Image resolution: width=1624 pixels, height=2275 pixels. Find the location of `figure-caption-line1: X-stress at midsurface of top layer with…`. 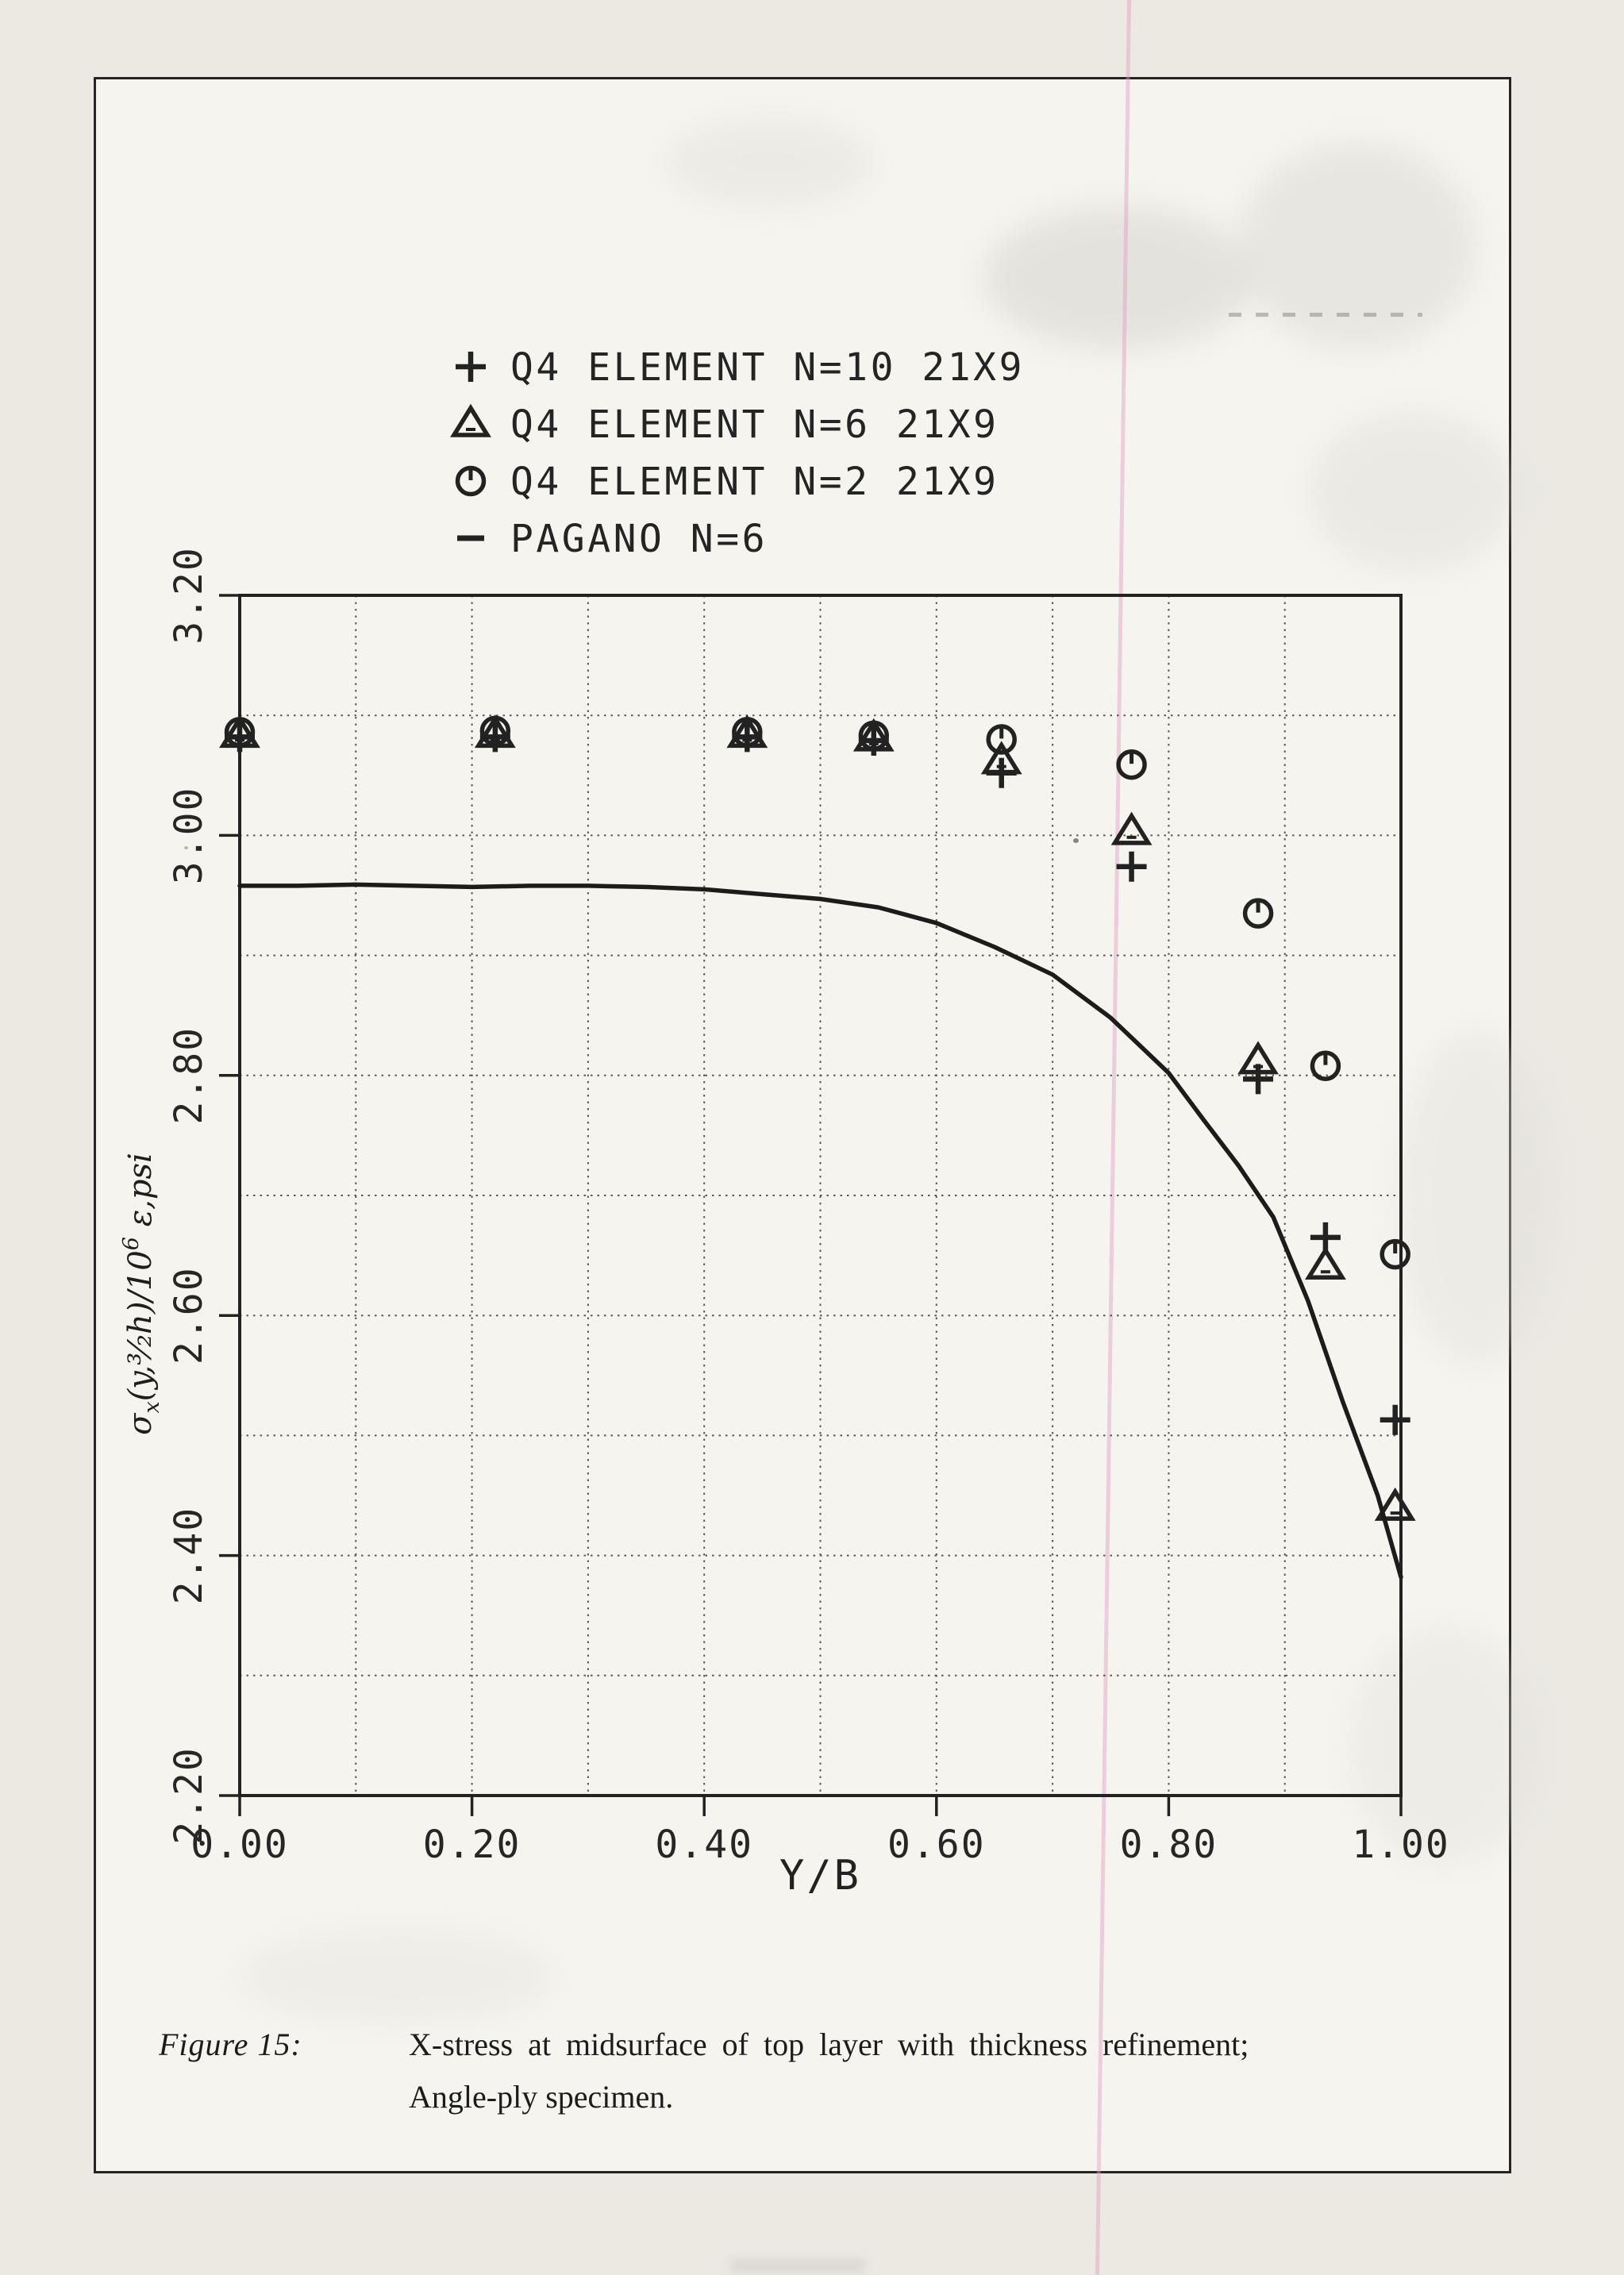

figure-caption-line1: X-stress at midsurface of top layer with… is located at coordinates (829, 2044).